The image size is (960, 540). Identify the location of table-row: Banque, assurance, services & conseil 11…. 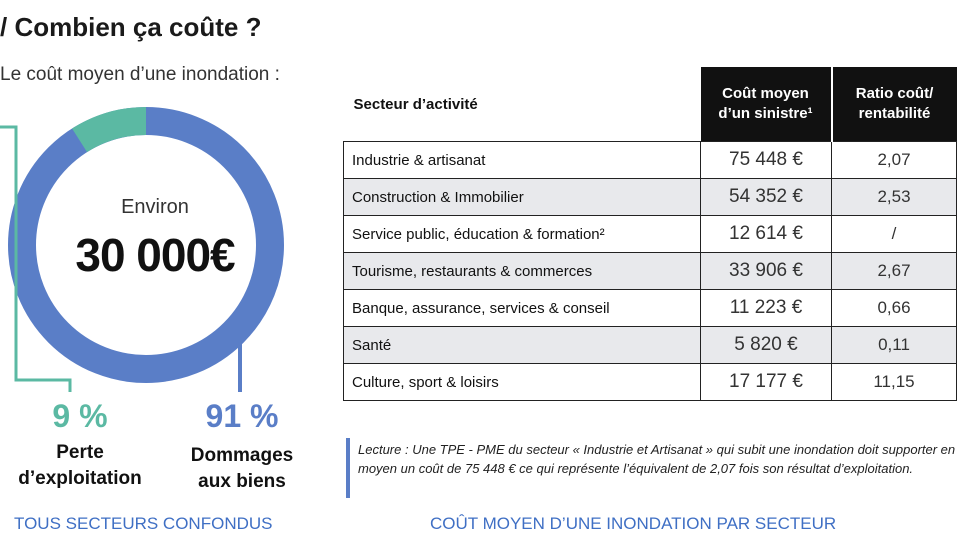
(650, 308).